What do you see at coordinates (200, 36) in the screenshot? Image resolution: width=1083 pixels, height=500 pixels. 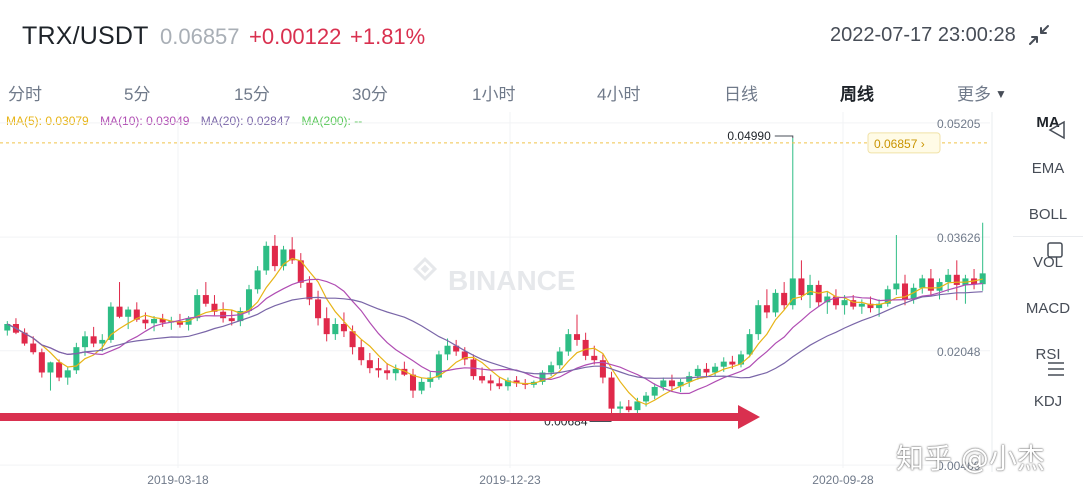 I see `last-price: 0.06857` at bounding box center [200, 36].